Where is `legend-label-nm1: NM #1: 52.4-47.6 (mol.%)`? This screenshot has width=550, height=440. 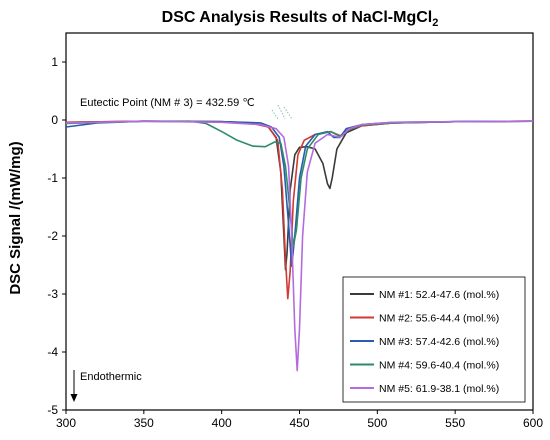 legend-label-nm1: NM #1: 52.4-47.6 (mol.%) is located at coordinates (439, 295).